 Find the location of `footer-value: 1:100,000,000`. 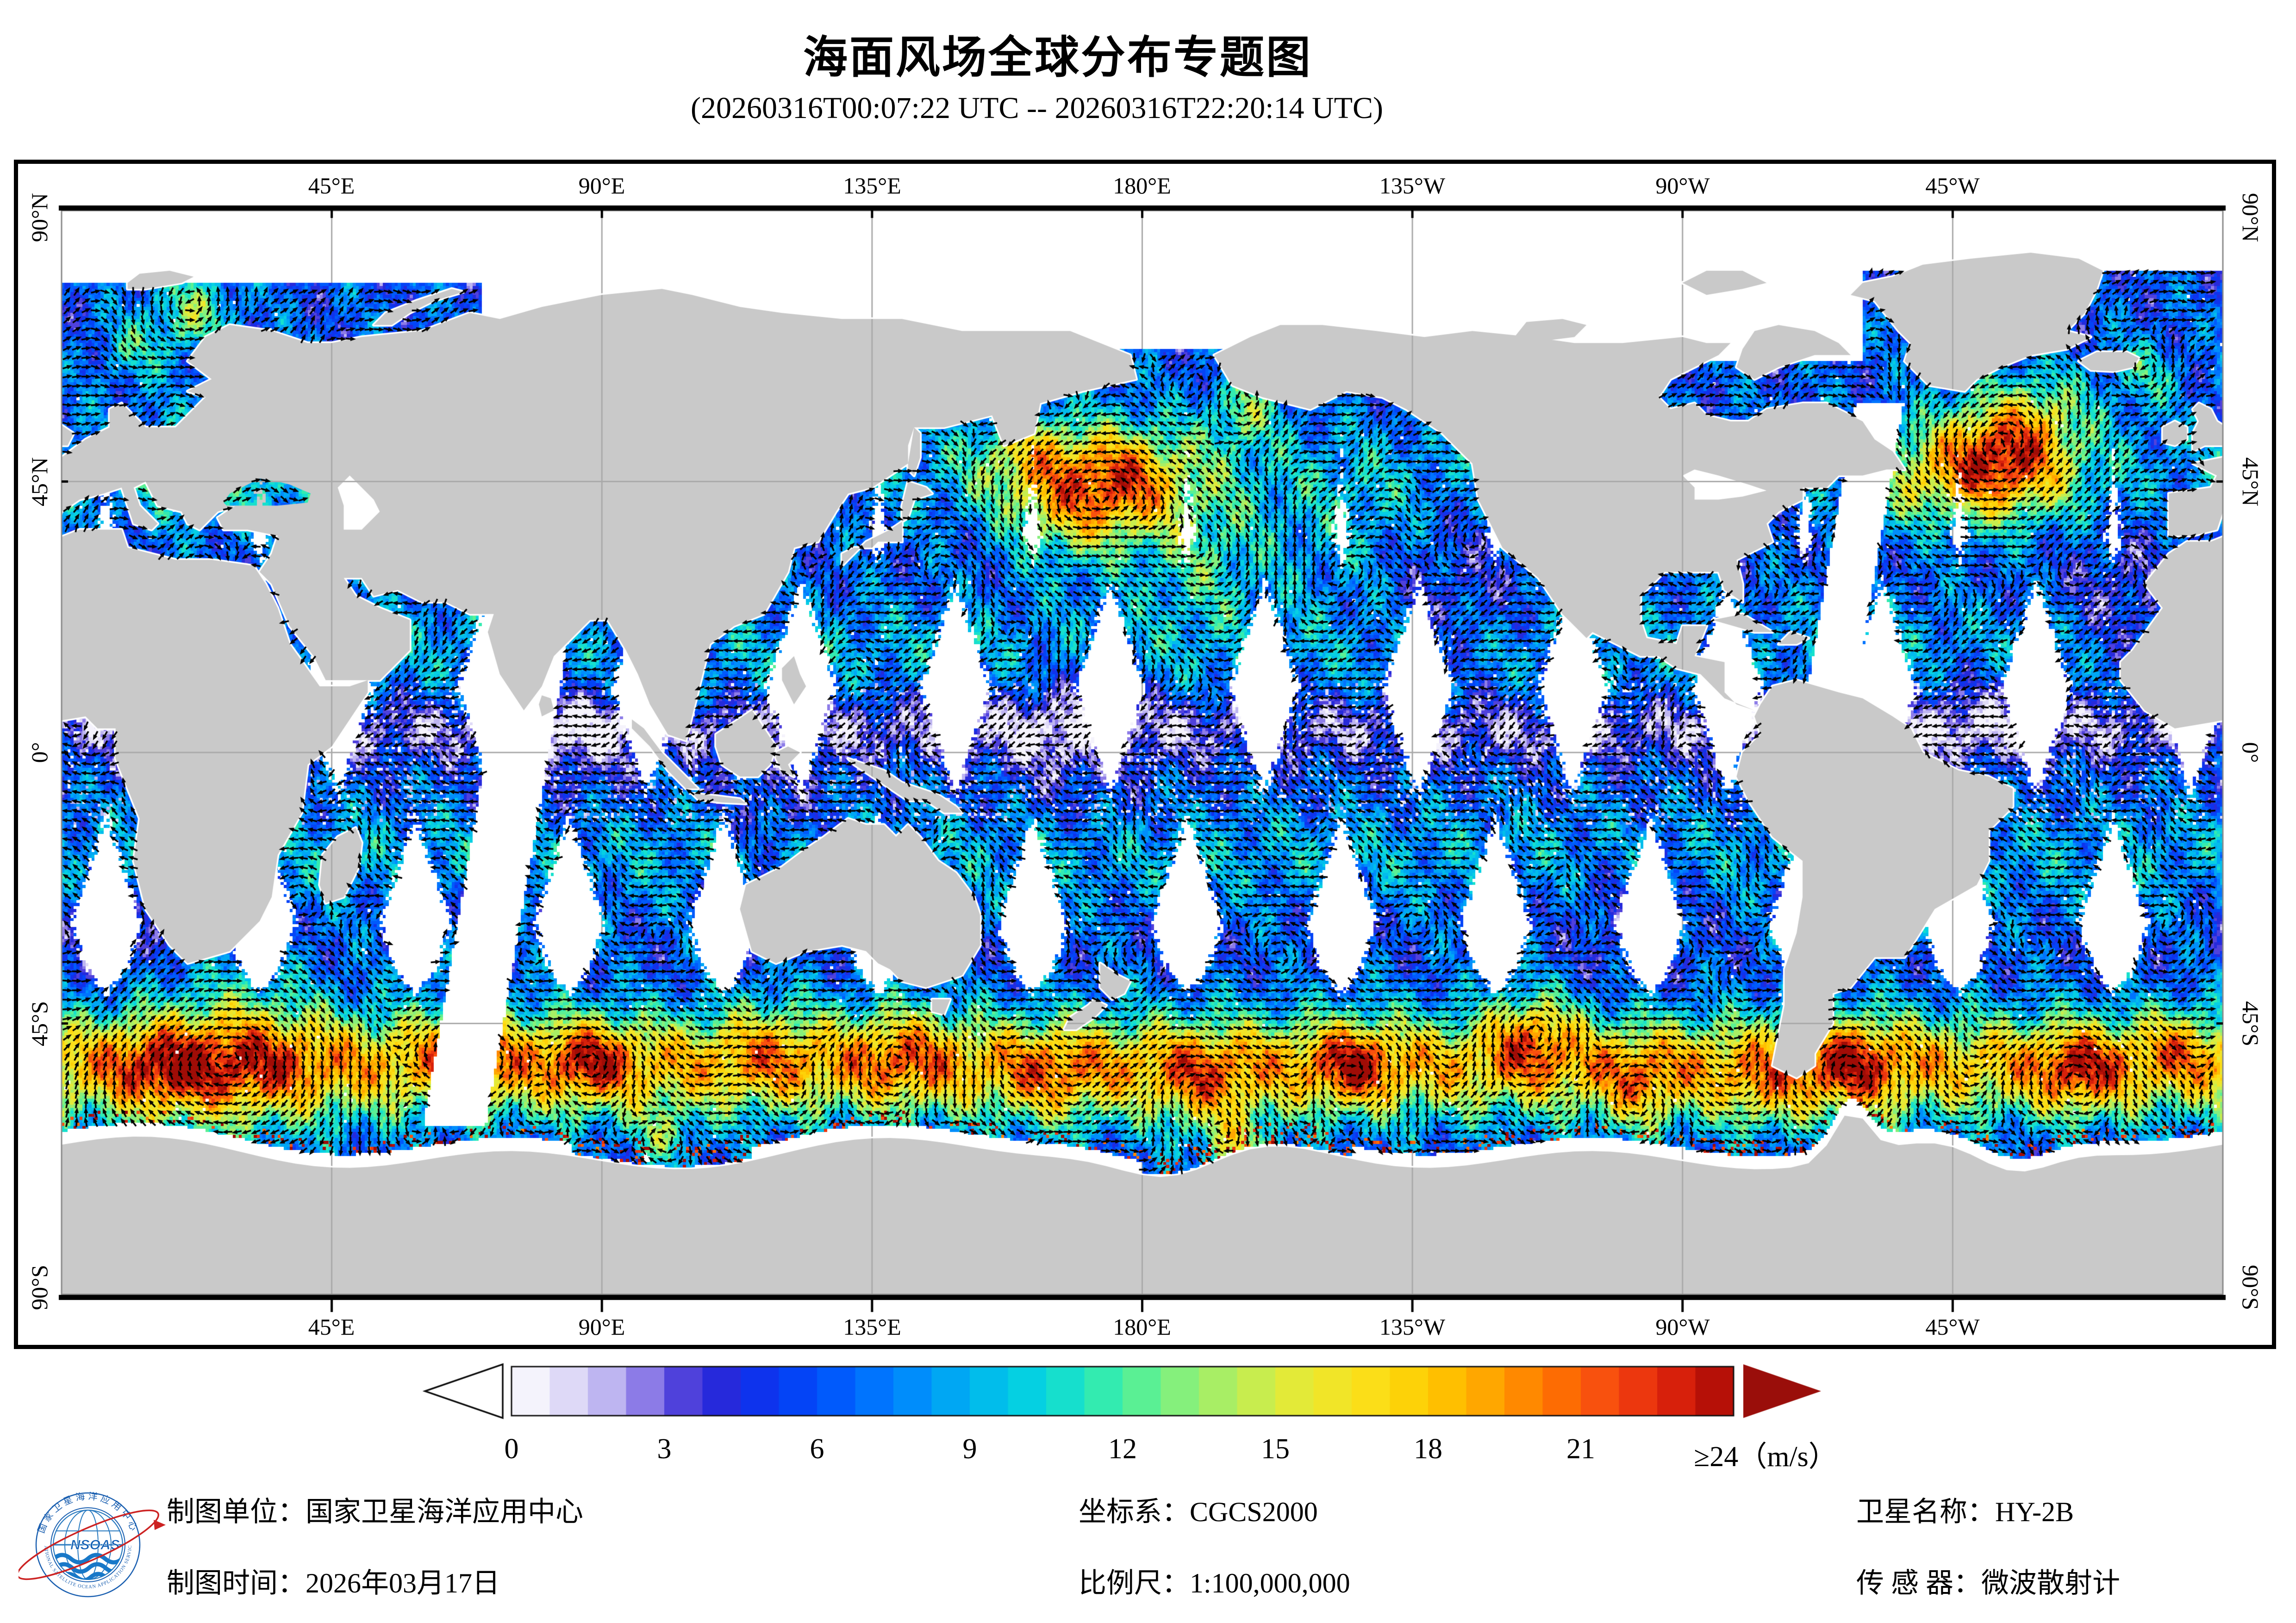

footer-value: 1:100,000,000 is located at coordinates (1270, 1583).